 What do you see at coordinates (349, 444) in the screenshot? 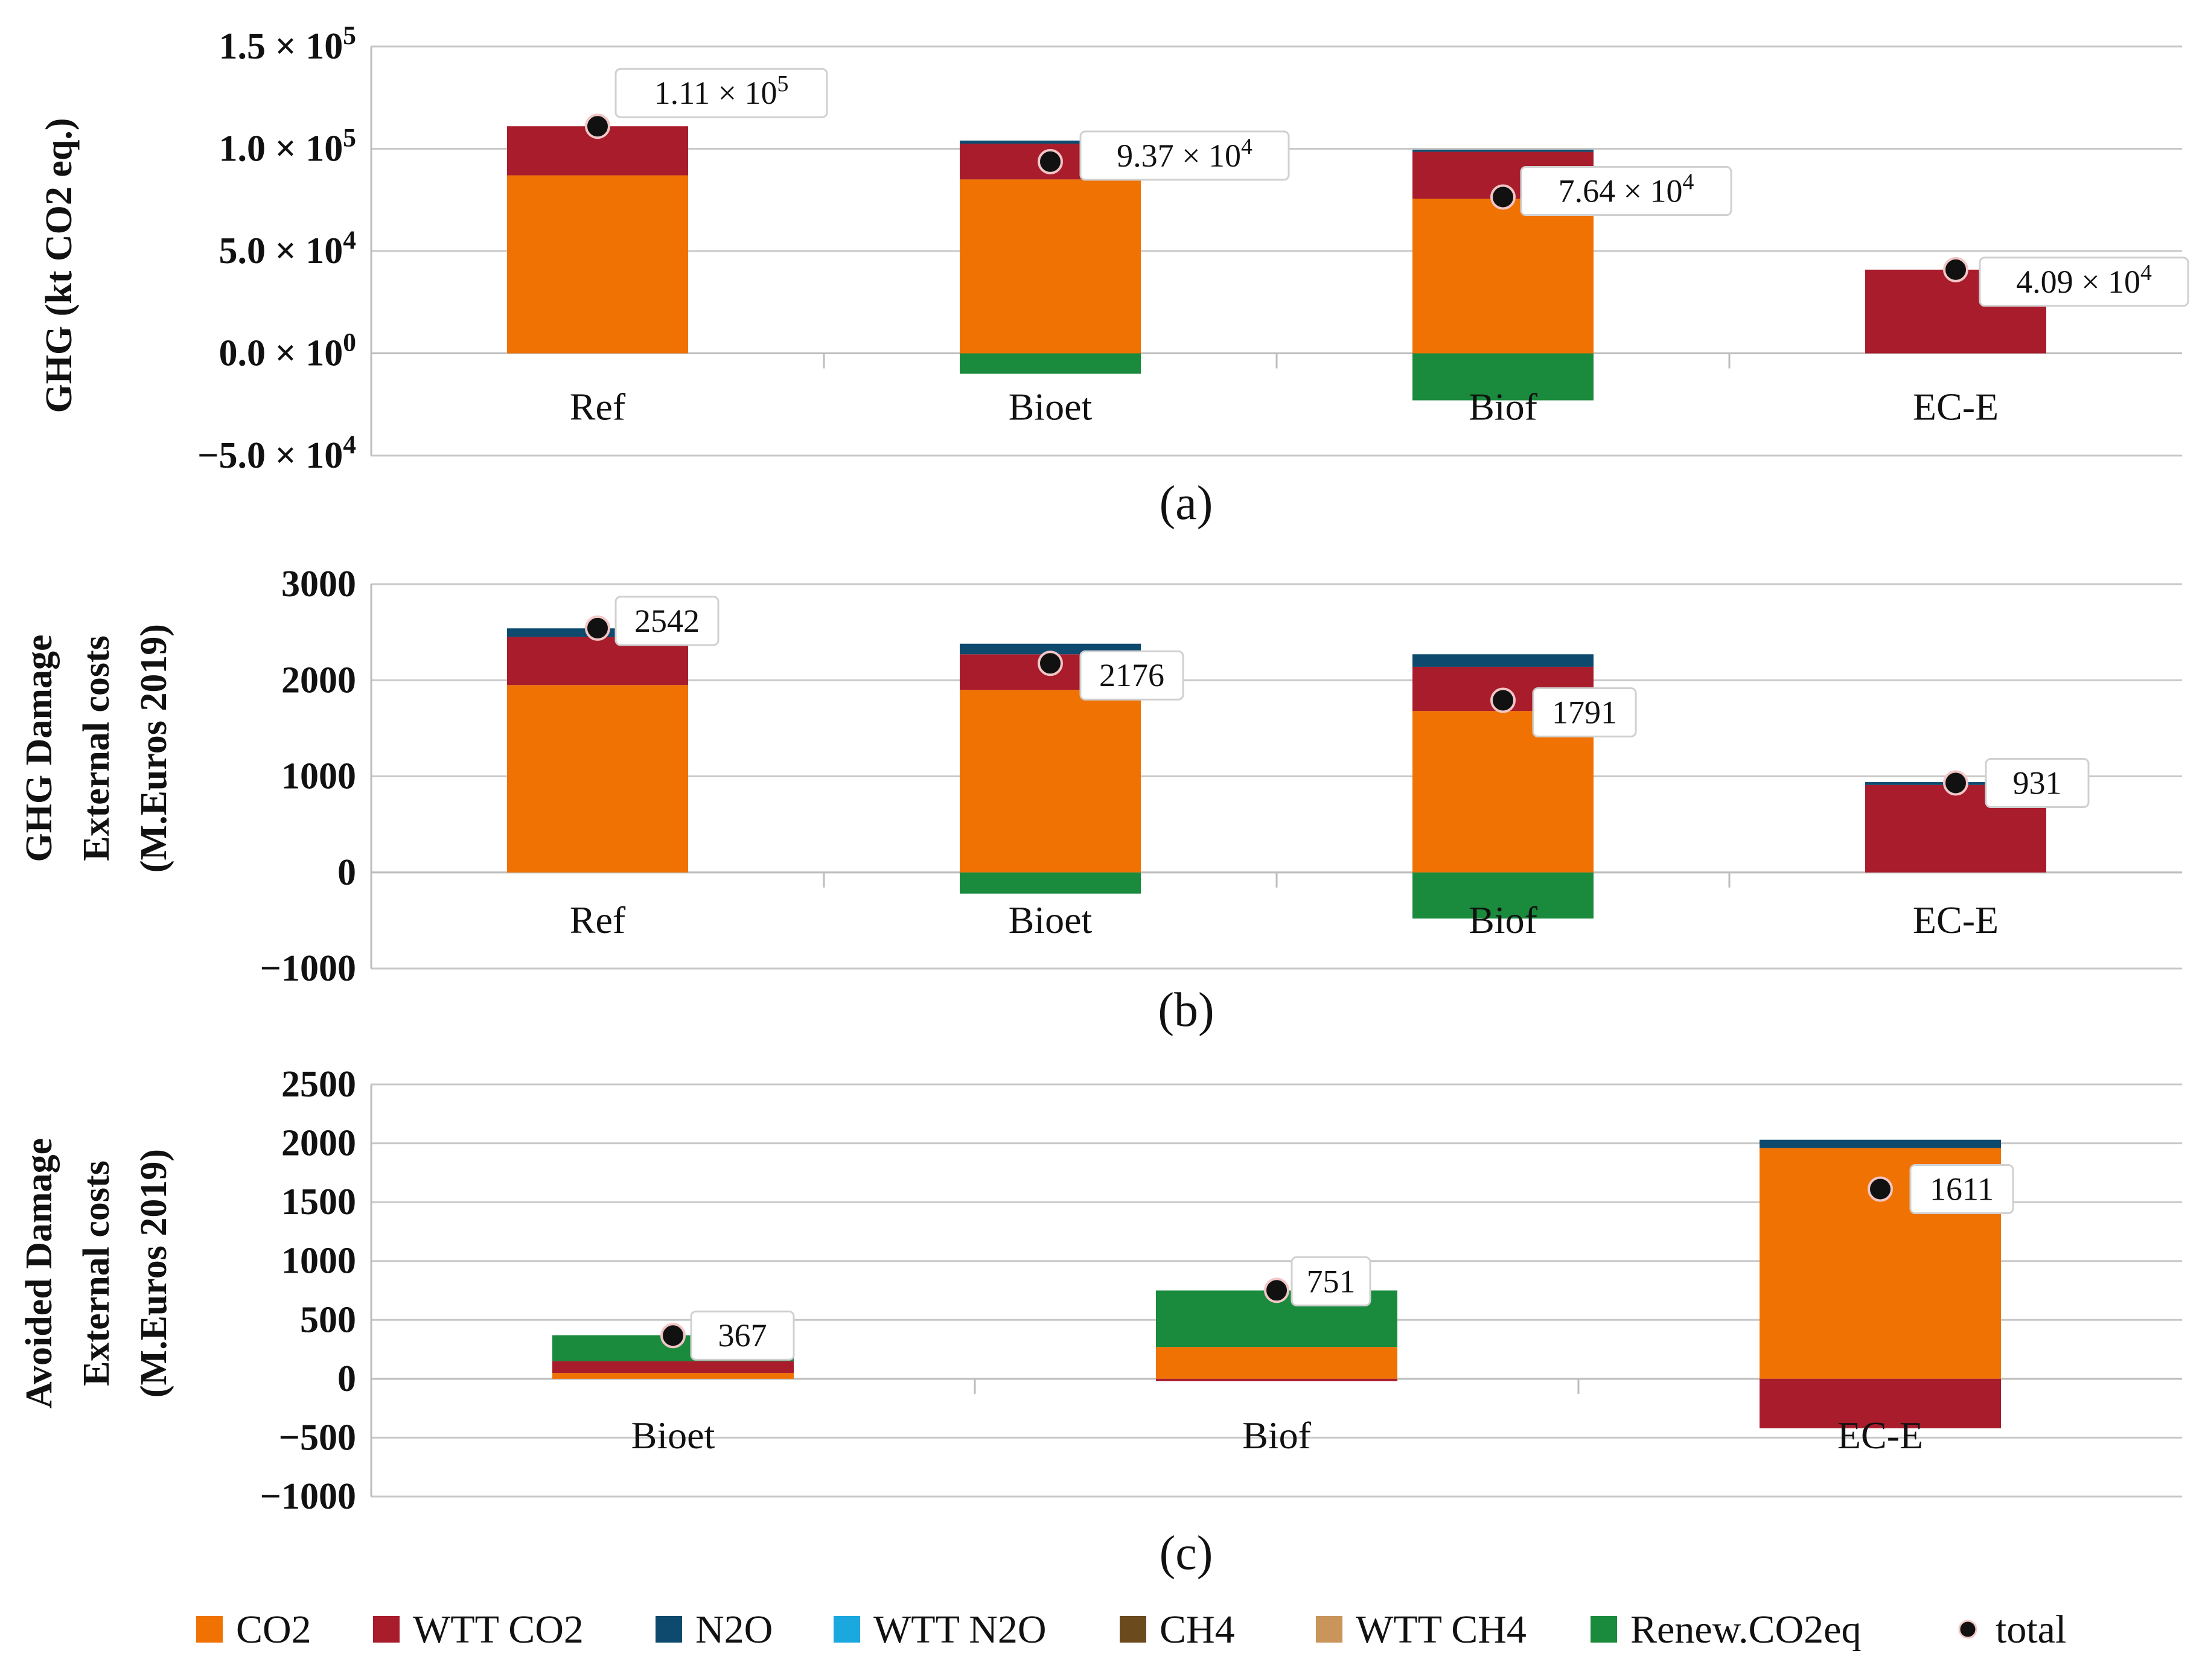
I see `panel-a-ytick-label-exponent: 4` at bounding box center [349, 444].